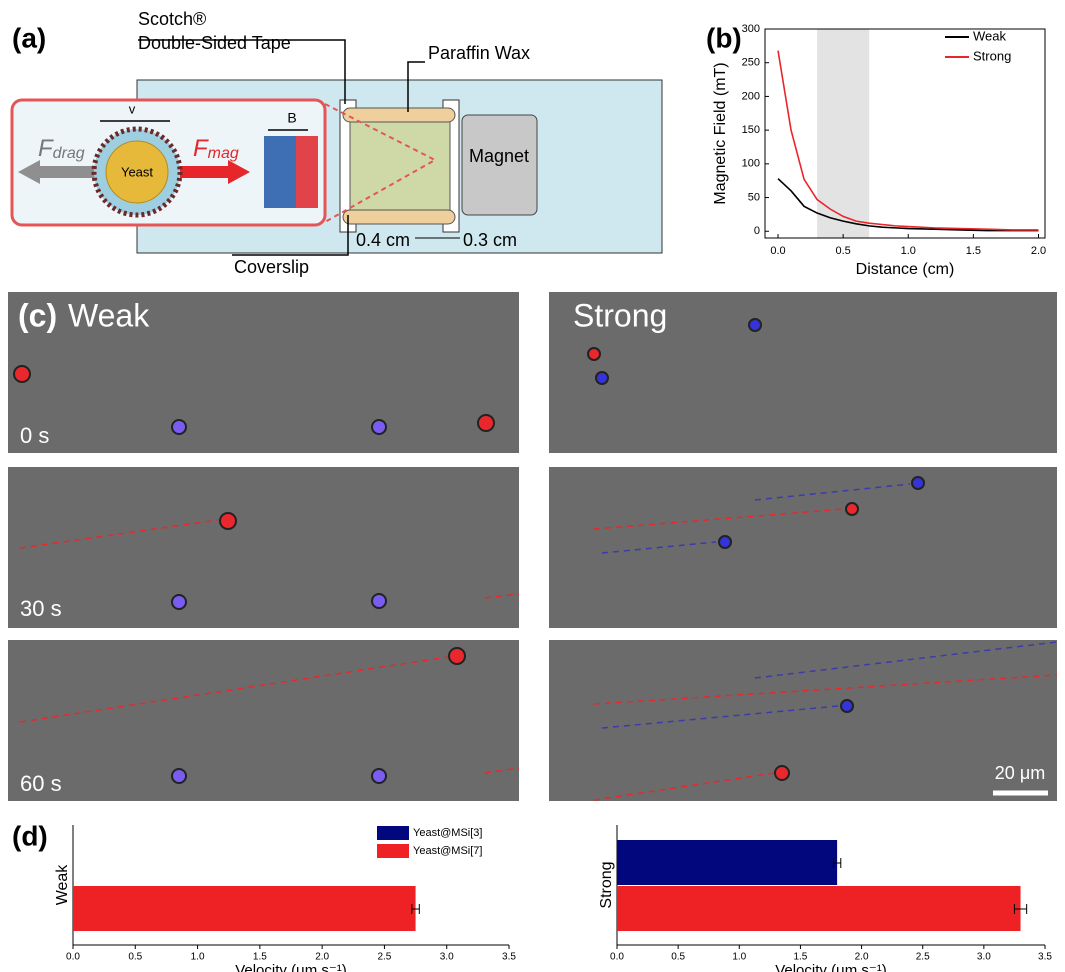 The height and width of the screenshot is (972, 1065). Describe the element at coordinates (720, 133) in the screenshot. I see `y-axis-label: Magnetic Field (mT)` at that location.